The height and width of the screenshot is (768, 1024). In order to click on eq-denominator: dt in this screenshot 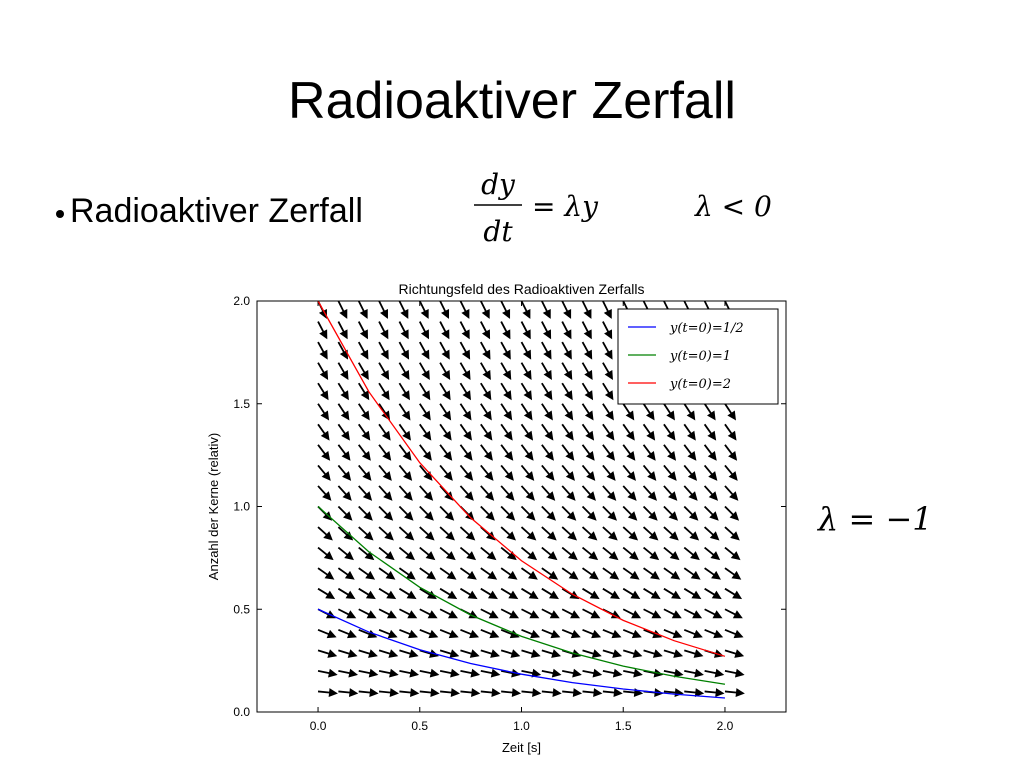, I will do `click(498, 231)`.